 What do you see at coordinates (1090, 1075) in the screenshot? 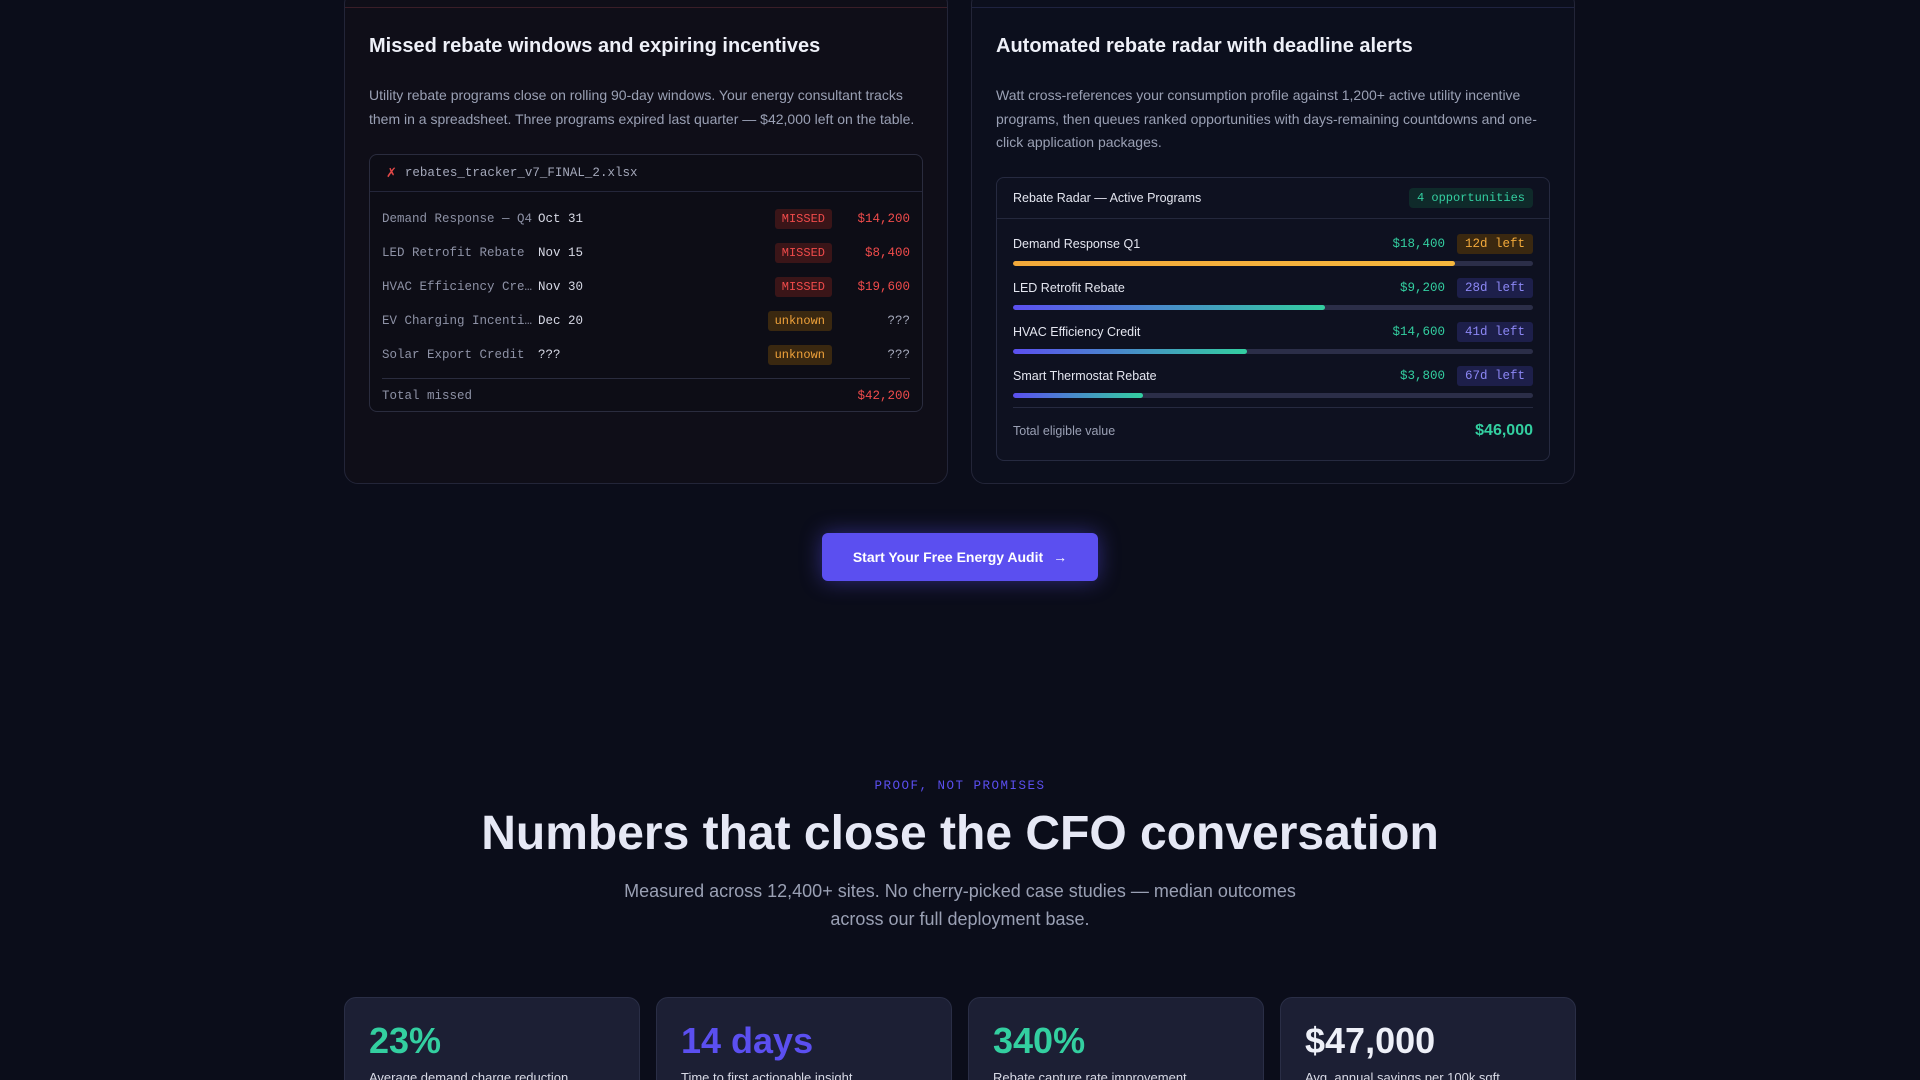
I see `stat-caption: Rebate capture rate improvement` at bounding box center [1090, 1075].